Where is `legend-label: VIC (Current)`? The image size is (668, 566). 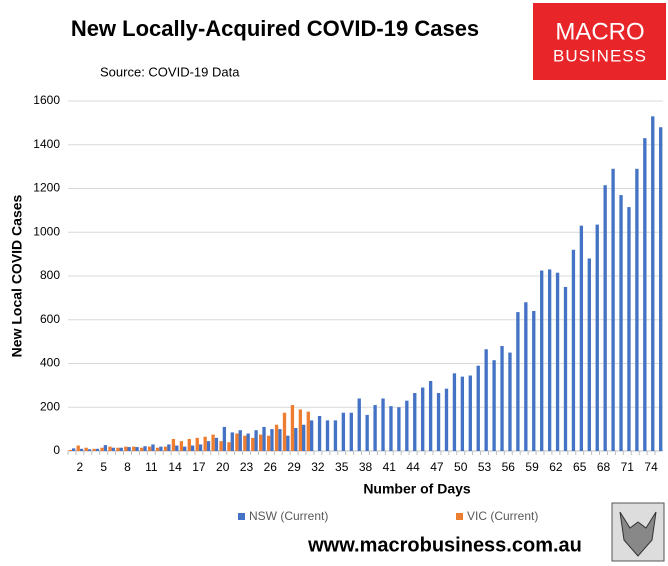
legend-label: VIC (Current) is located at coordinates (502, 516).